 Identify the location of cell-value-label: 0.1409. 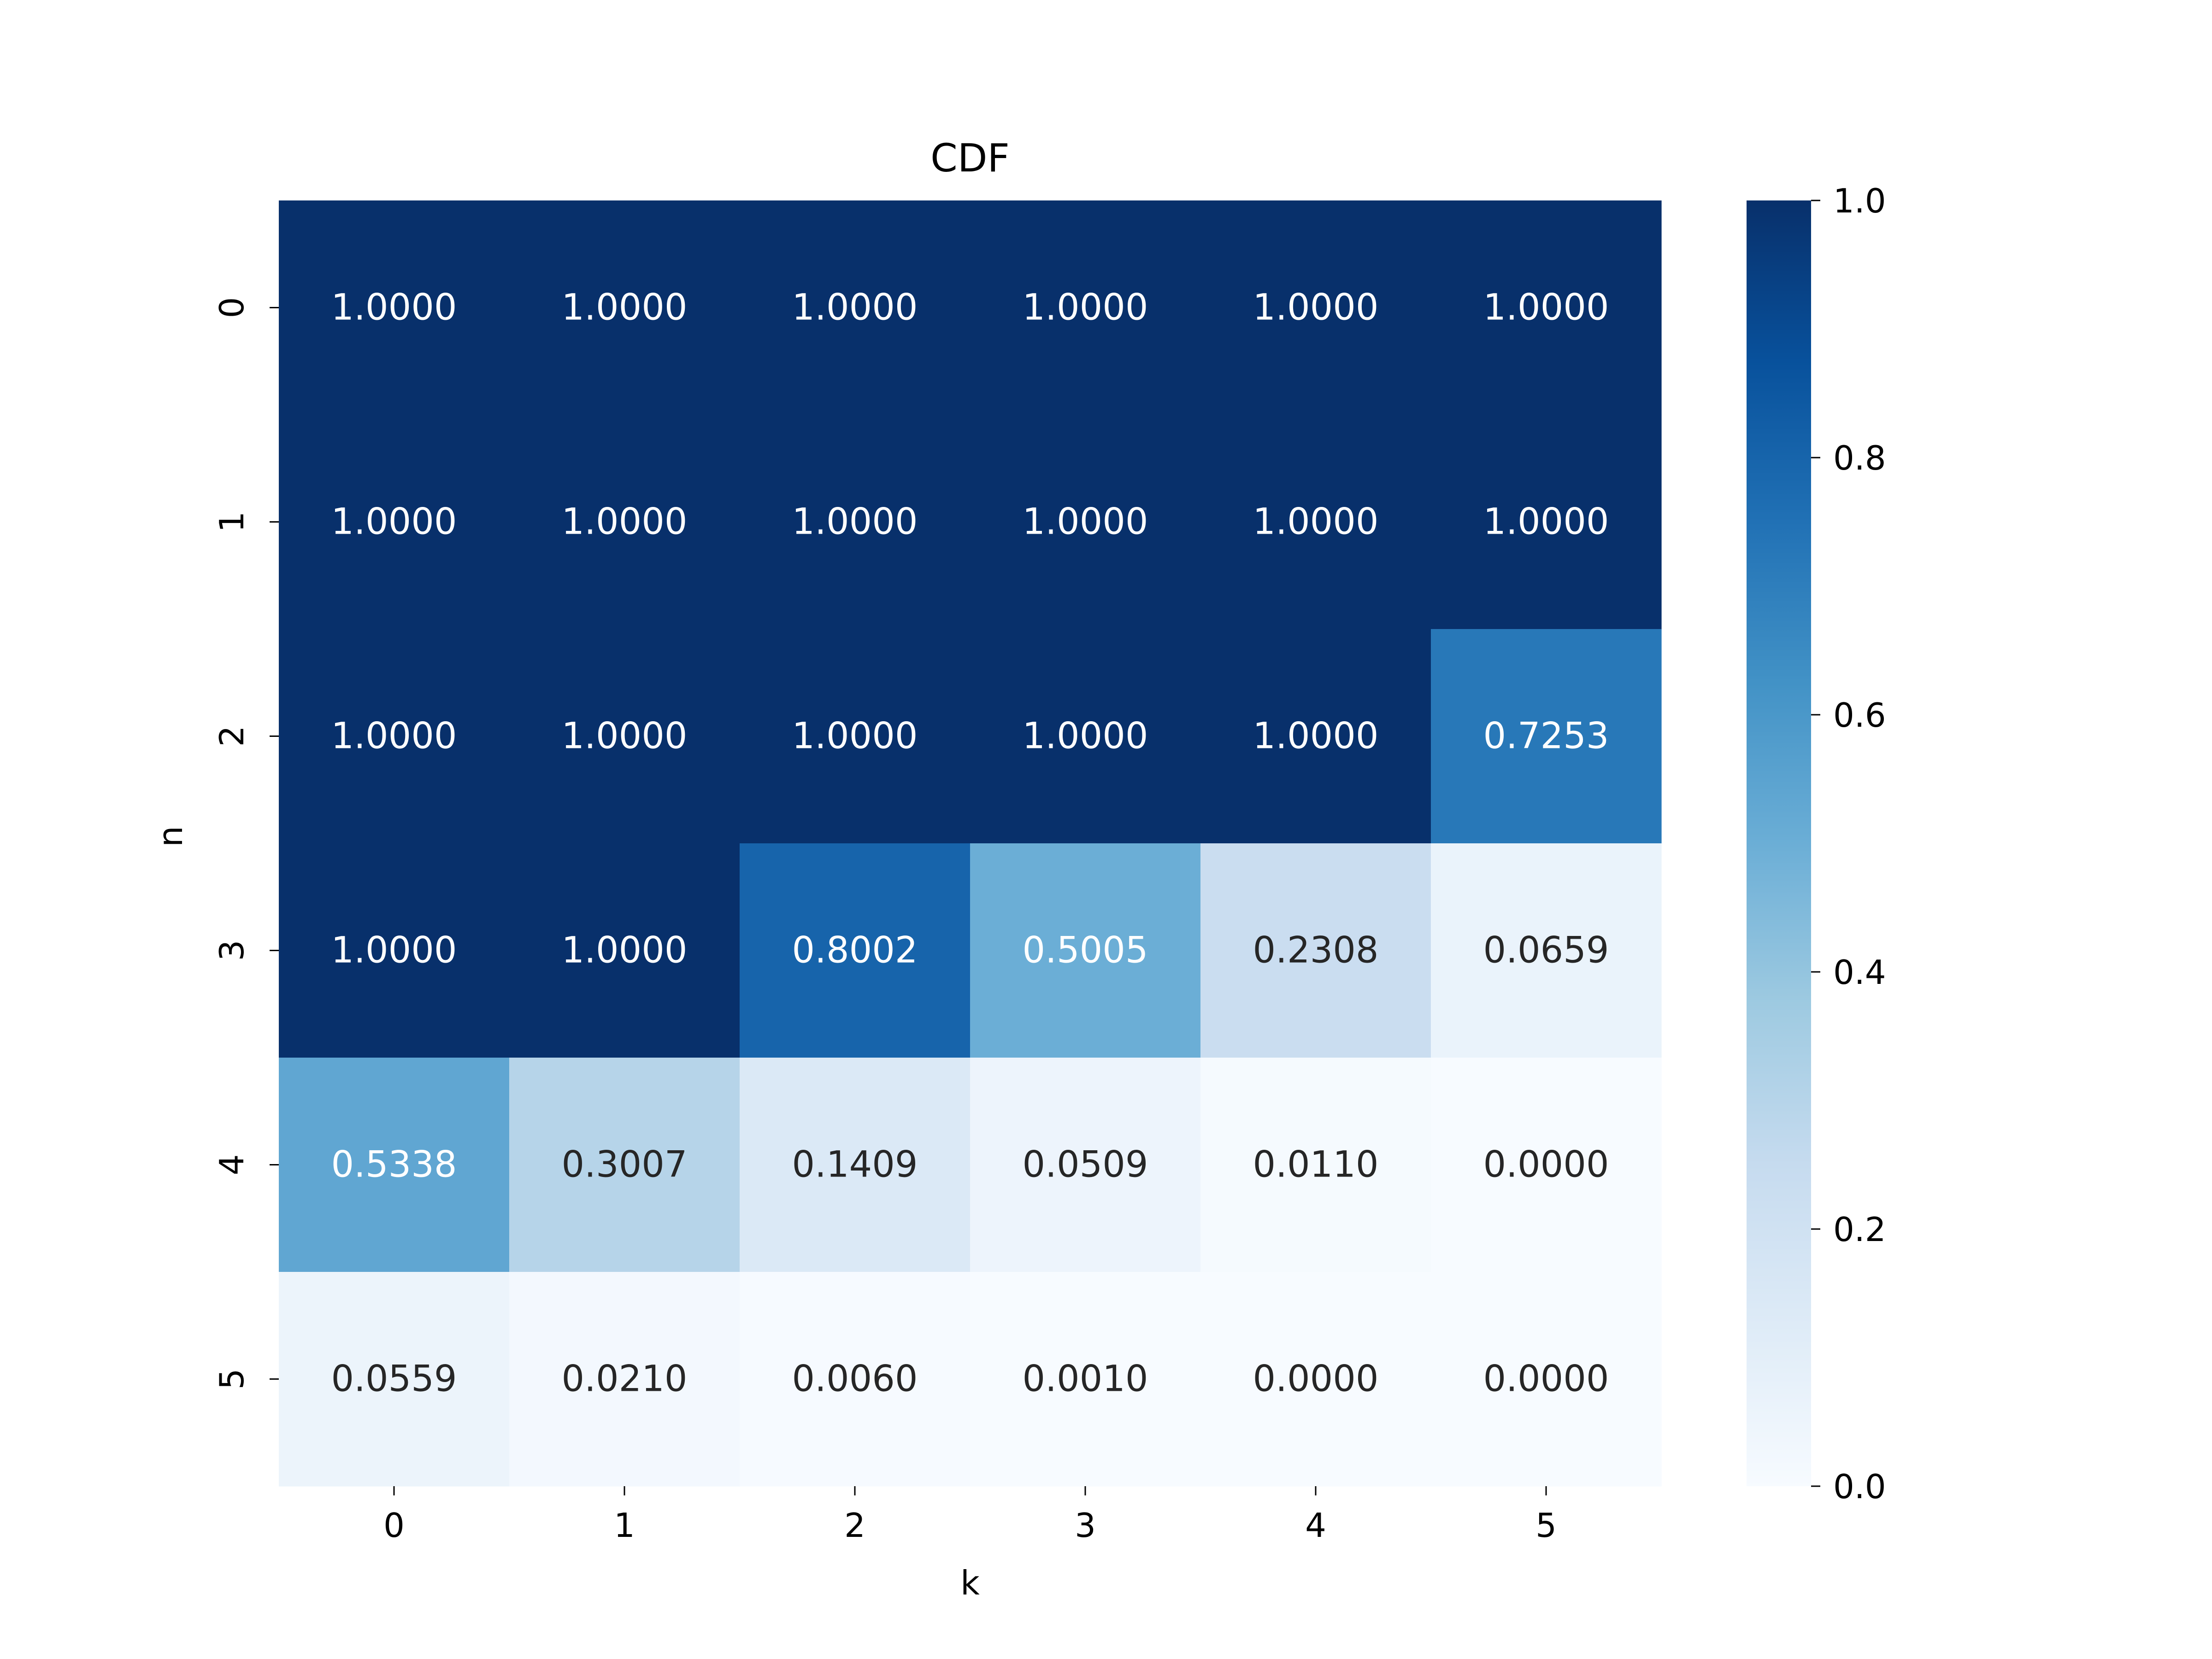
(855, 1165).